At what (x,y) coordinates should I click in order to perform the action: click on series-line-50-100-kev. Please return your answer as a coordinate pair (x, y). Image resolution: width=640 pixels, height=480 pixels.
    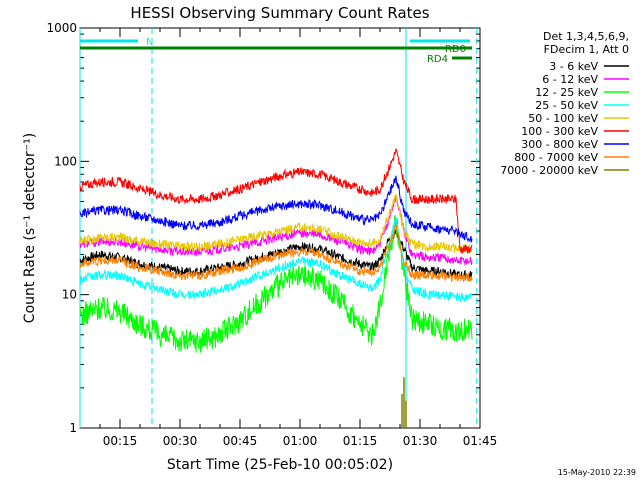
    Looking at the image, I should click on (276, 224).